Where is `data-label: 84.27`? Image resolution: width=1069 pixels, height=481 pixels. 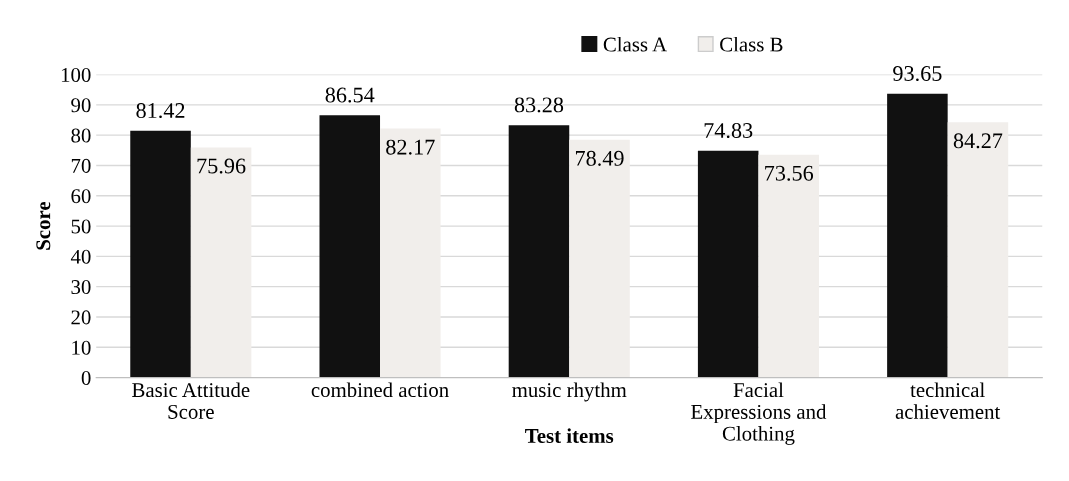 data-label: 84.27 is located at coordinates (978, 141).